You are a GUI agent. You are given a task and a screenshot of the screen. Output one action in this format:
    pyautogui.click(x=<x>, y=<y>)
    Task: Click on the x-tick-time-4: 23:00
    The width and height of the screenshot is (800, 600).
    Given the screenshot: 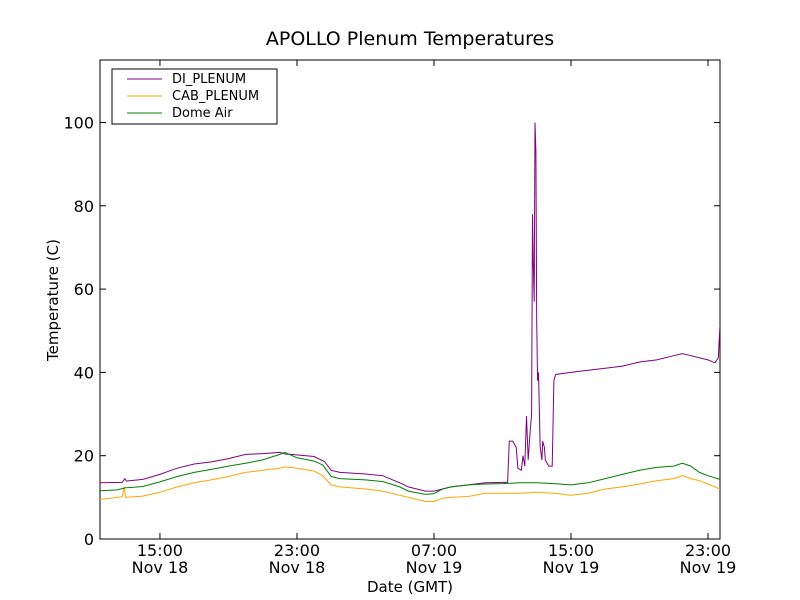 What is the action you would take?
    pyautogui.click(x=708, y=550)
    